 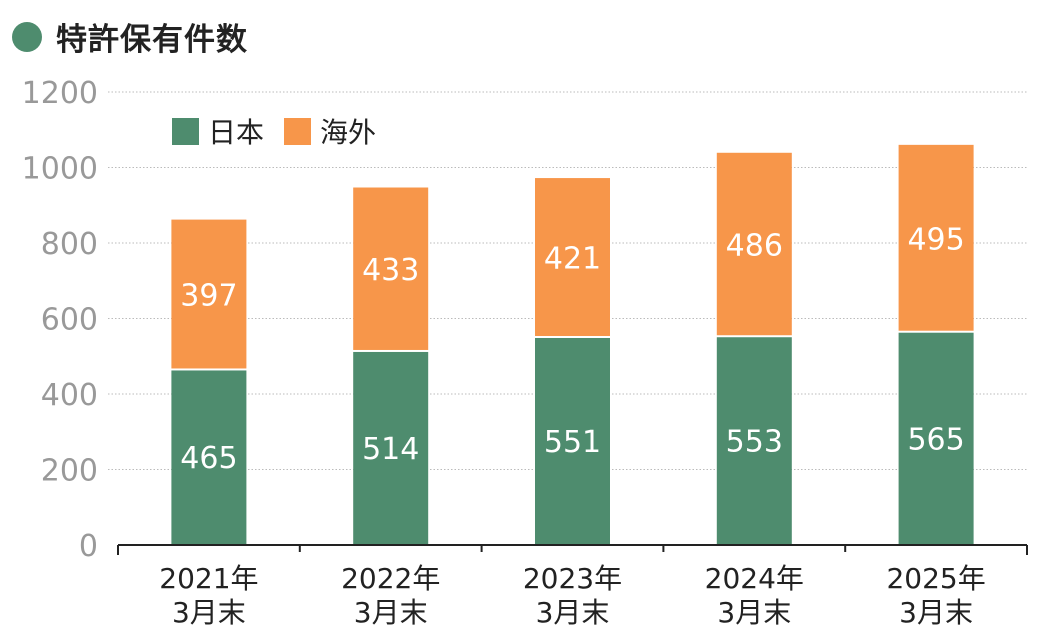 What do you see at coordinates (208, 578) in the screenshot?
I see `x-tick-label-year: 2021年` at bounding box center [208, 578].